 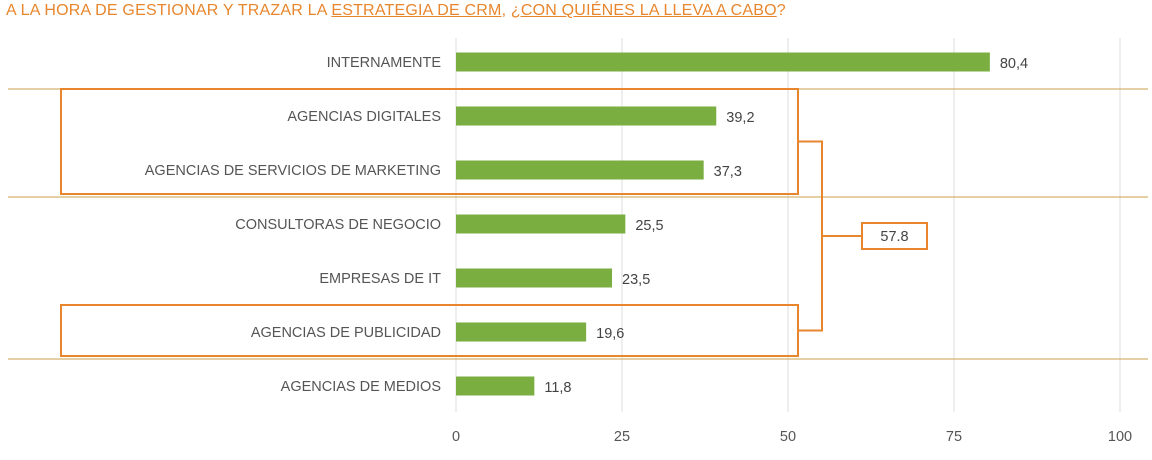 I want to click on value-label: 80,4, so click(x=1014, y=64).